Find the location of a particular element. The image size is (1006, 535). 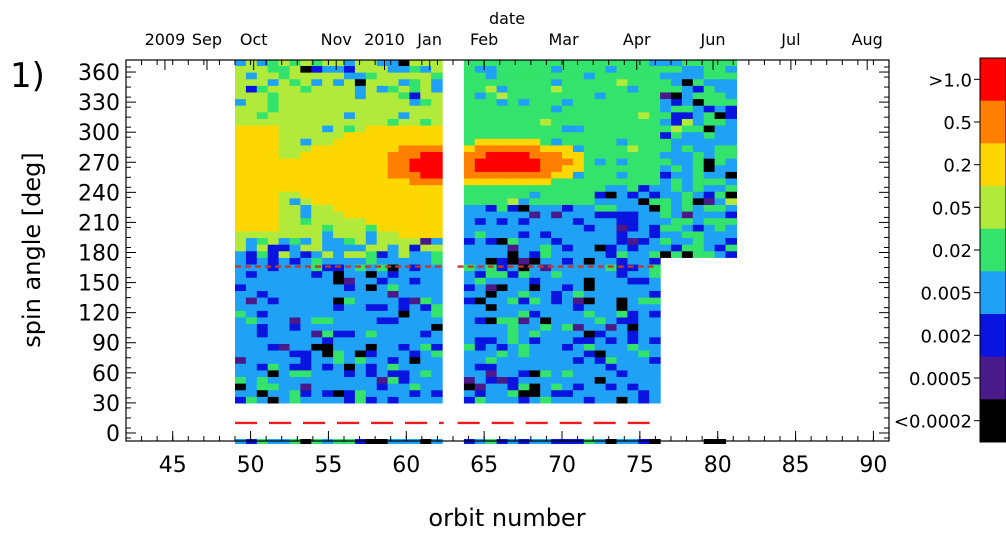

y-tick-label: 240 is located at coordinates (99, 193).